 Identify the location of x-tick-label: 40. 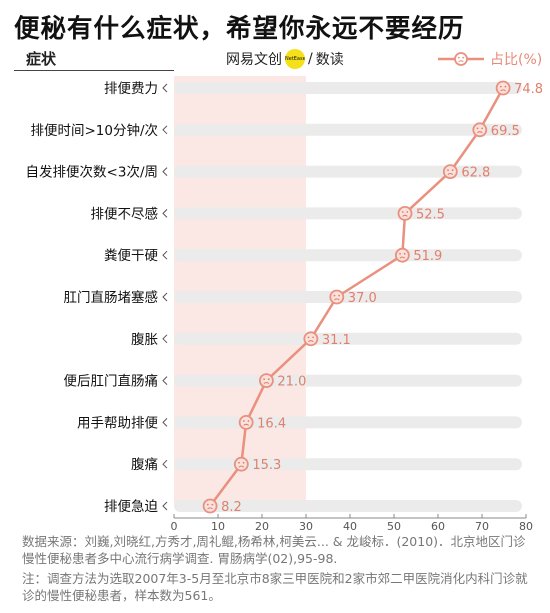
(350, 526).